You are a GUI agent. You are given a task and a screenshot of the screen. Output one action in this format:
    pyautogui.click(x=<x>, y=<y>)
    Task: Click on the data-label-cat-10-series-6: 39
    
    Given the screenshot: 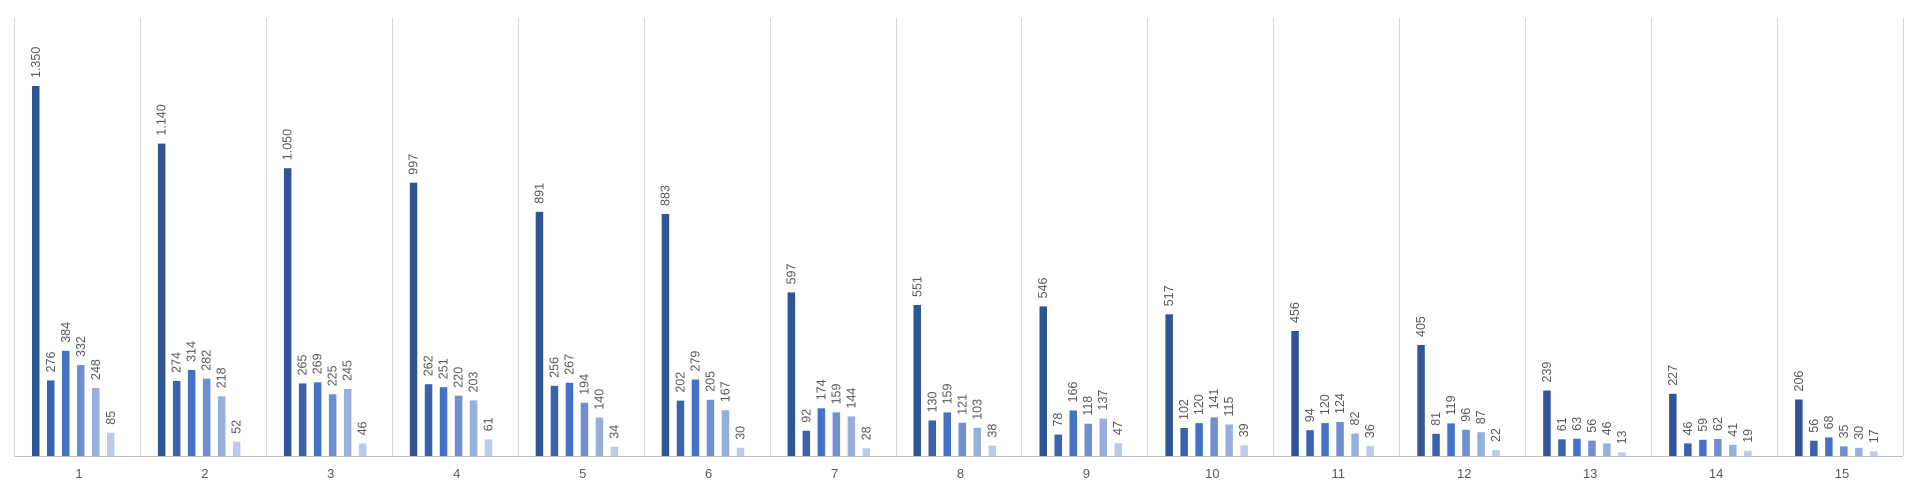 What is the action you would take?
    pyautogui.click(x=1244, y=430)
    